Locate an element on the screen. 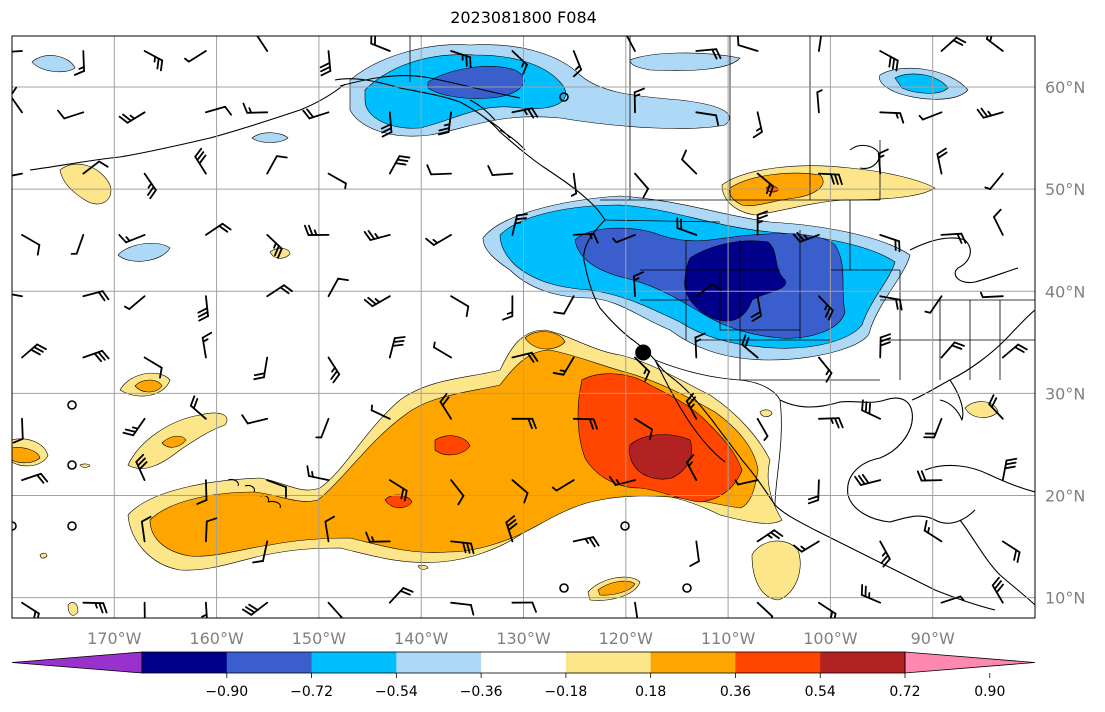 The image size is (1105, 712). canada-provinces is located at coordinates (755, 118).